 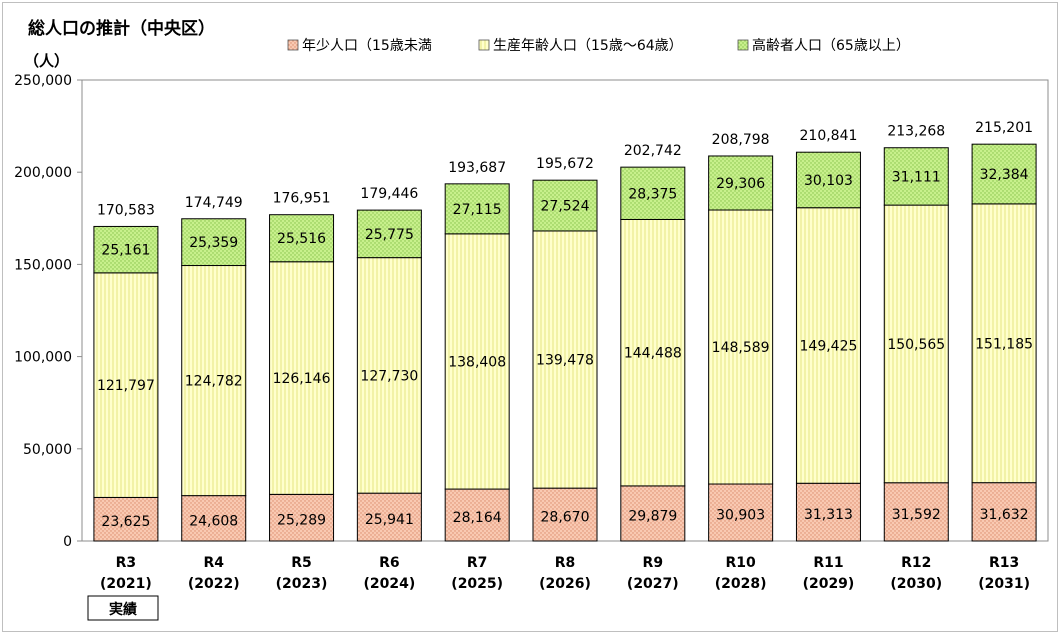 What do you see at coordinates (126, 563) in the screenshot?
I see `x-category-label-R3: R3` at bounding box center [126, 563].